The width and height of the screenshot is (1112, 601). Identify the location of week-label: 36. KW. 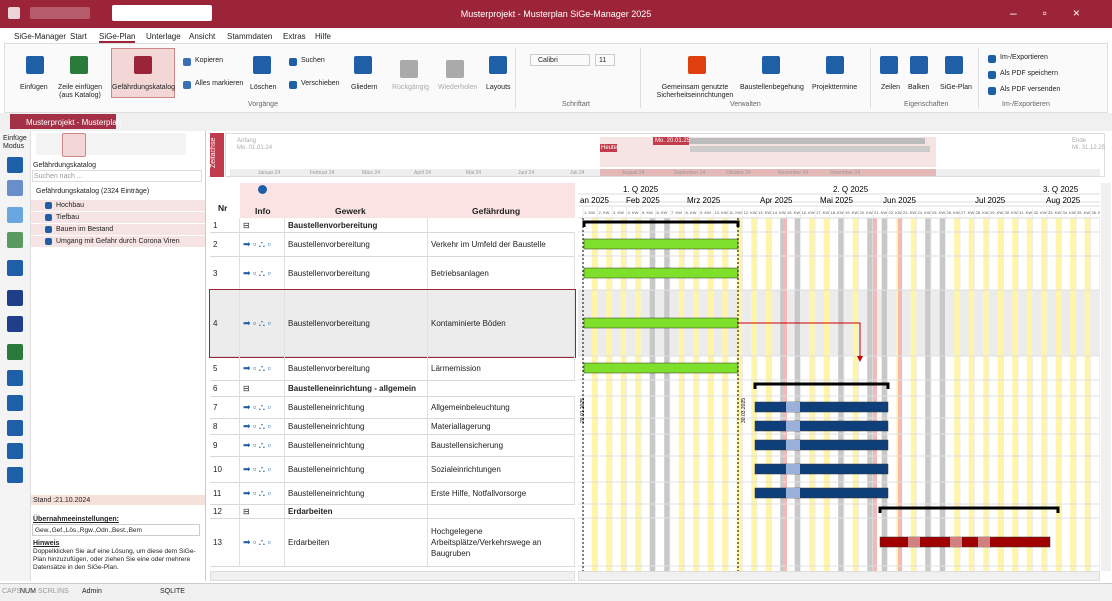
(1096, 212).